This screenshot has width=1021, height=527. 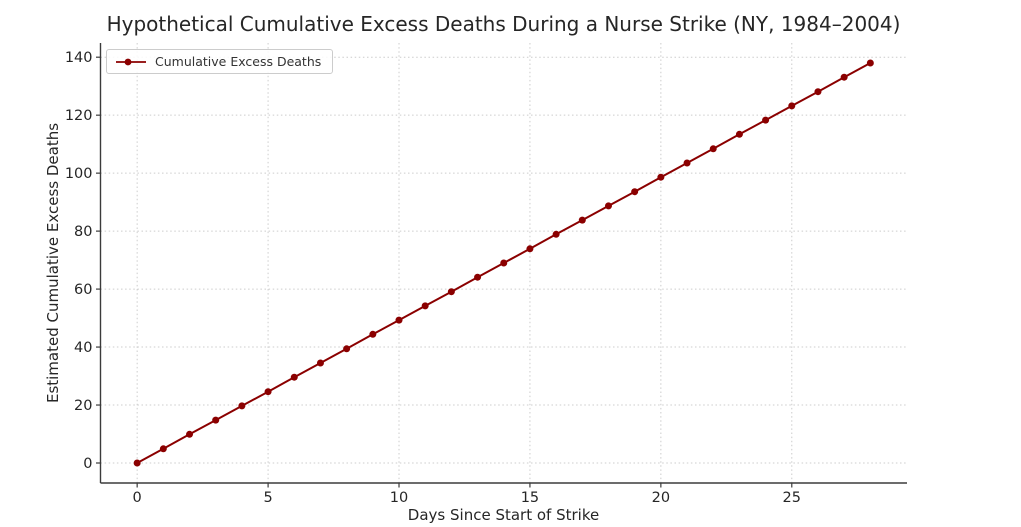 I want to click on legend-box: Cumulative Excess Deaths, so click(x=220, y=61).